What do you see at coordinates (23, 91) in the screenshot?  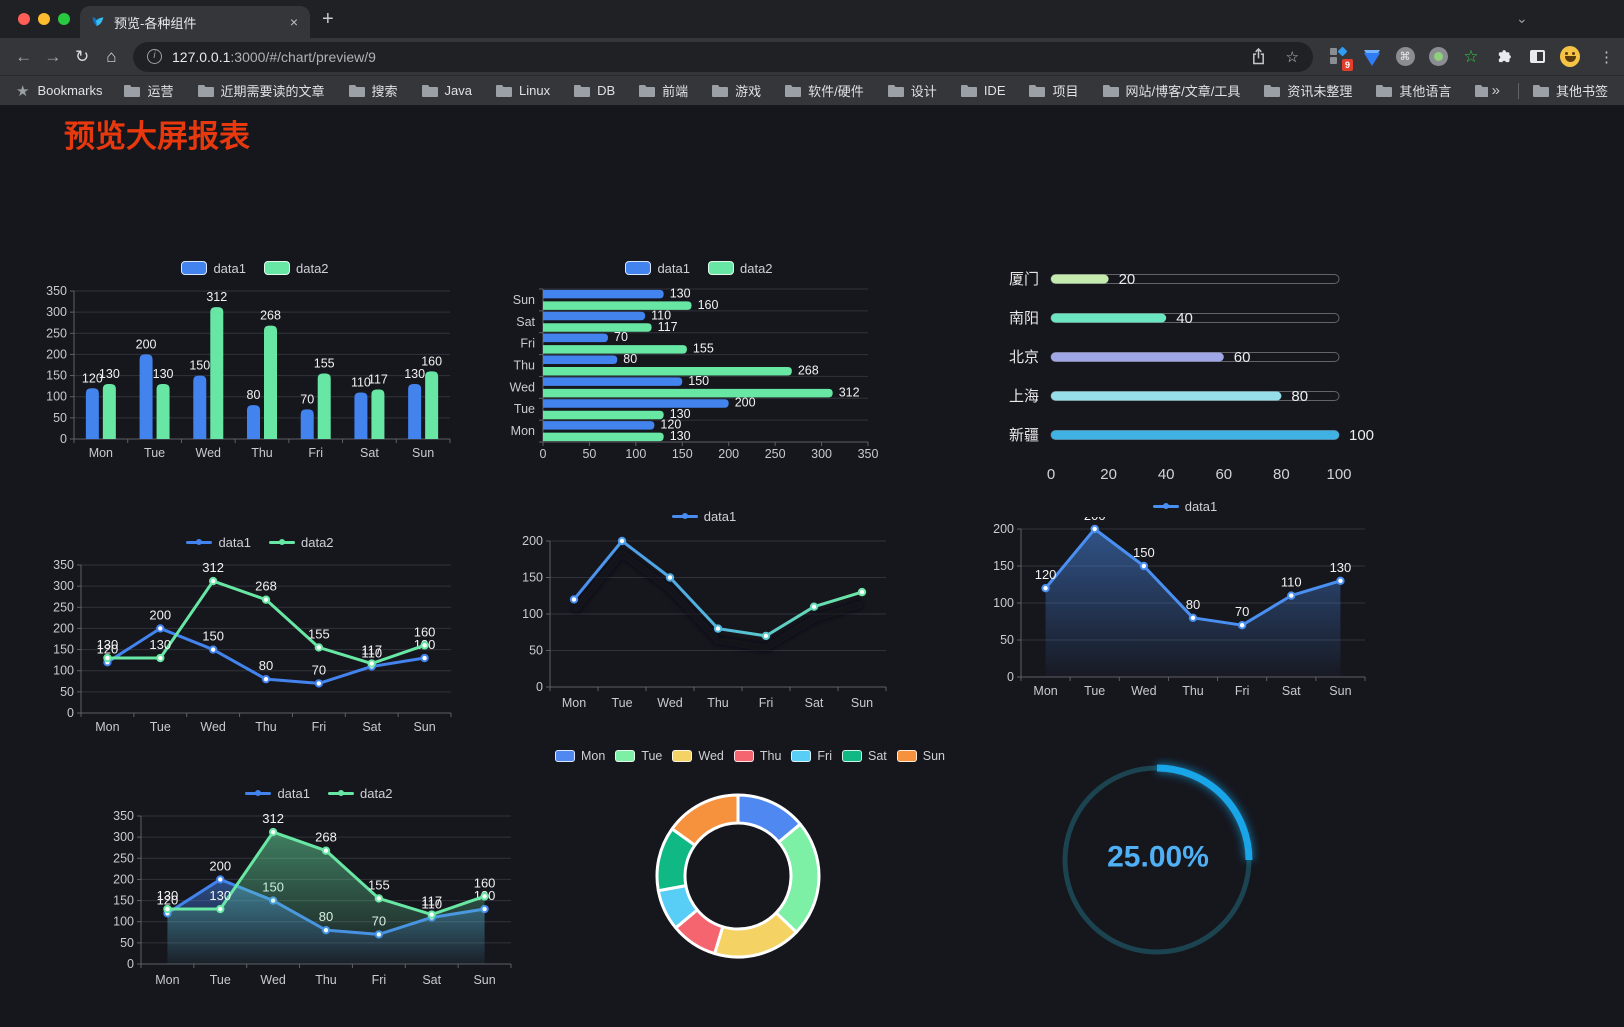 I see `bookmarks-star-icon: ★` at bounding box center [23, 91].